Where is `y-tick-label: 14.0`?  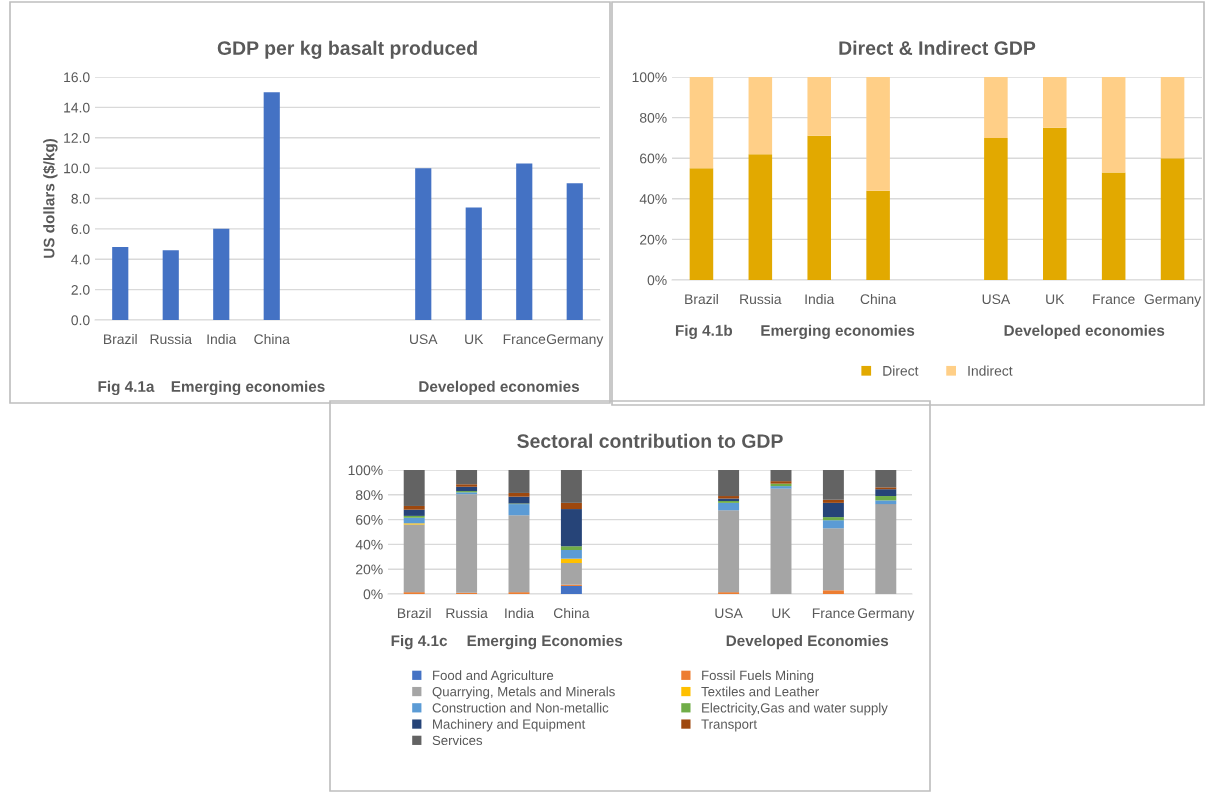 y-tick-label: 14.0 is located at coordinates (77, 107).